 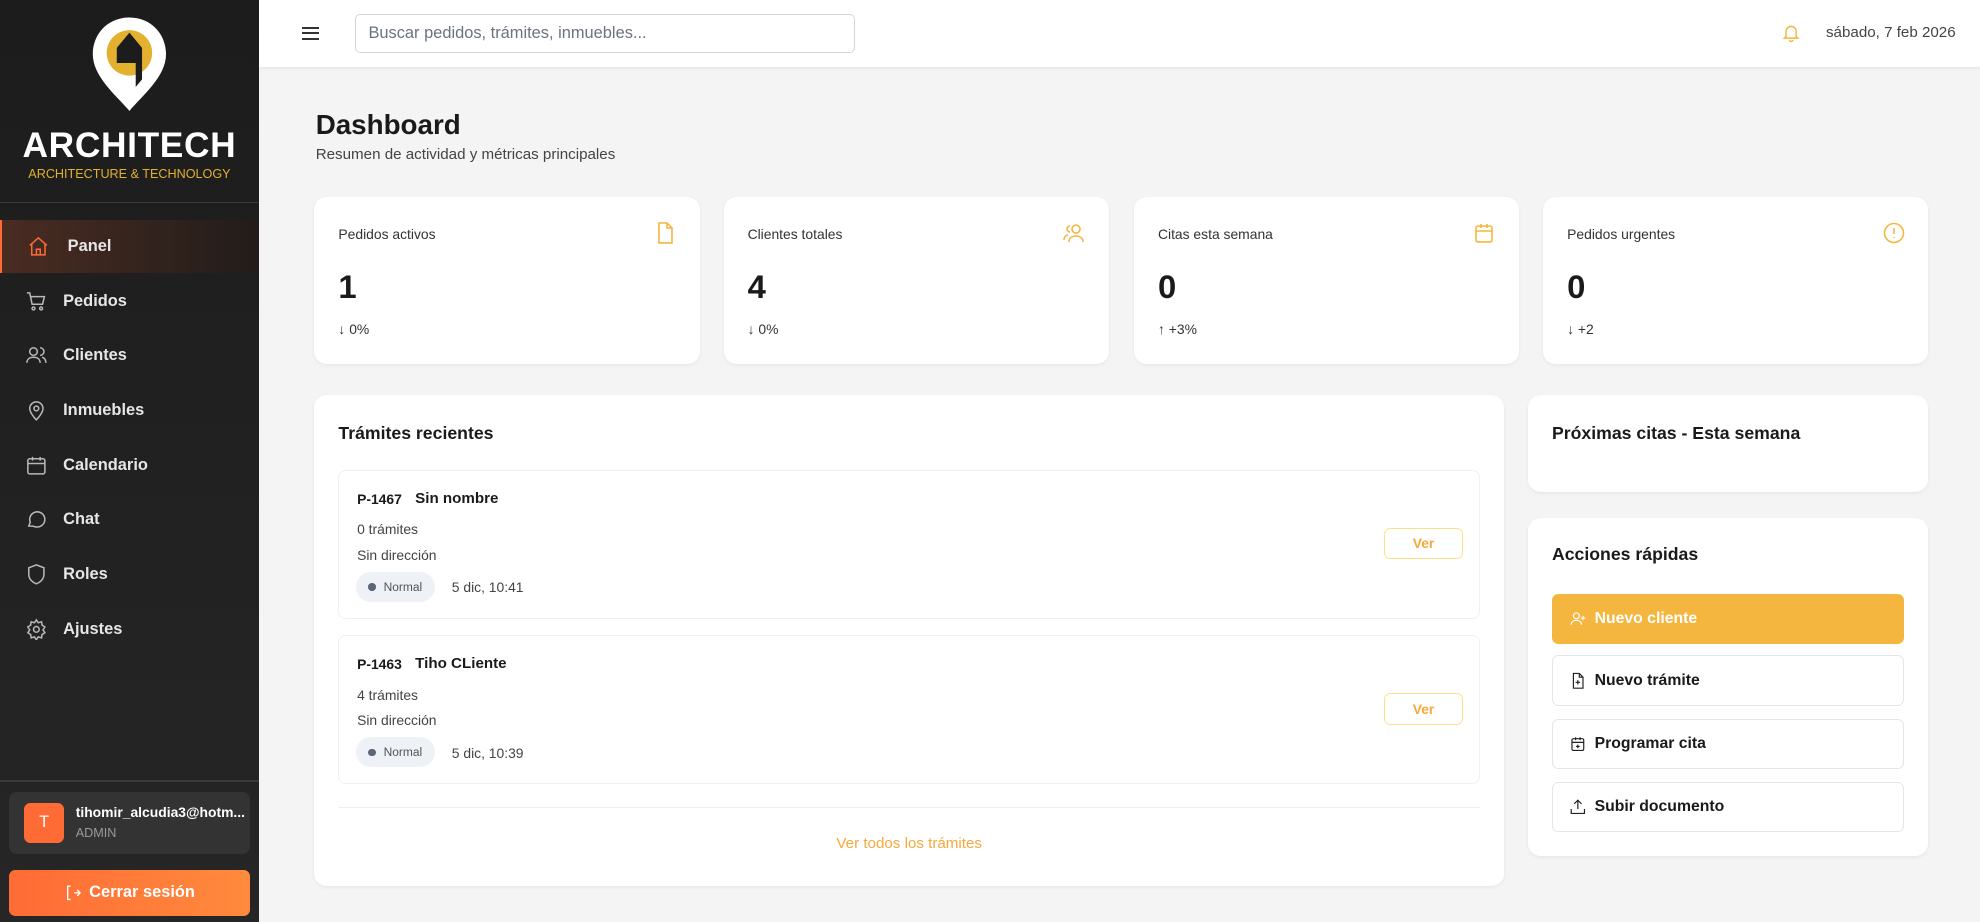 I want to click on sidebar-item-label: Ajustes, so click(x=93, y=628).